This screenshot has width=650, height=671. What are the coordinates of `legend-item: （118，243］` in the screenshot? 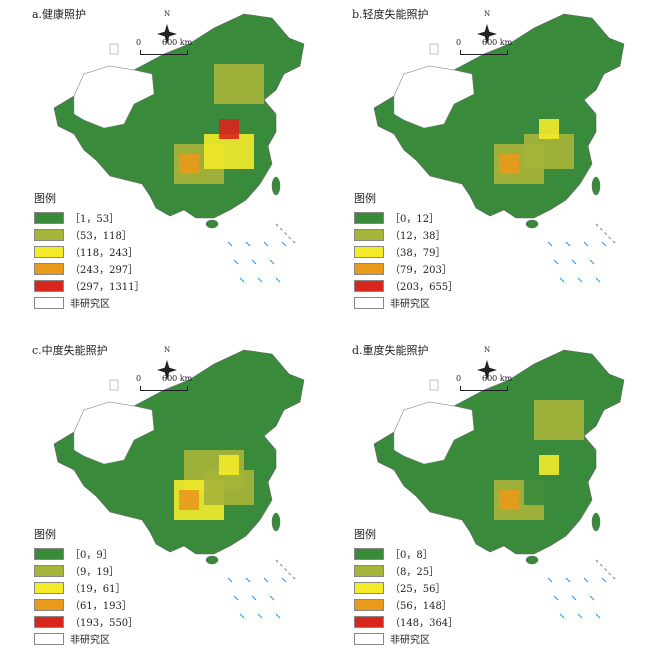 It's located at (89, 251).